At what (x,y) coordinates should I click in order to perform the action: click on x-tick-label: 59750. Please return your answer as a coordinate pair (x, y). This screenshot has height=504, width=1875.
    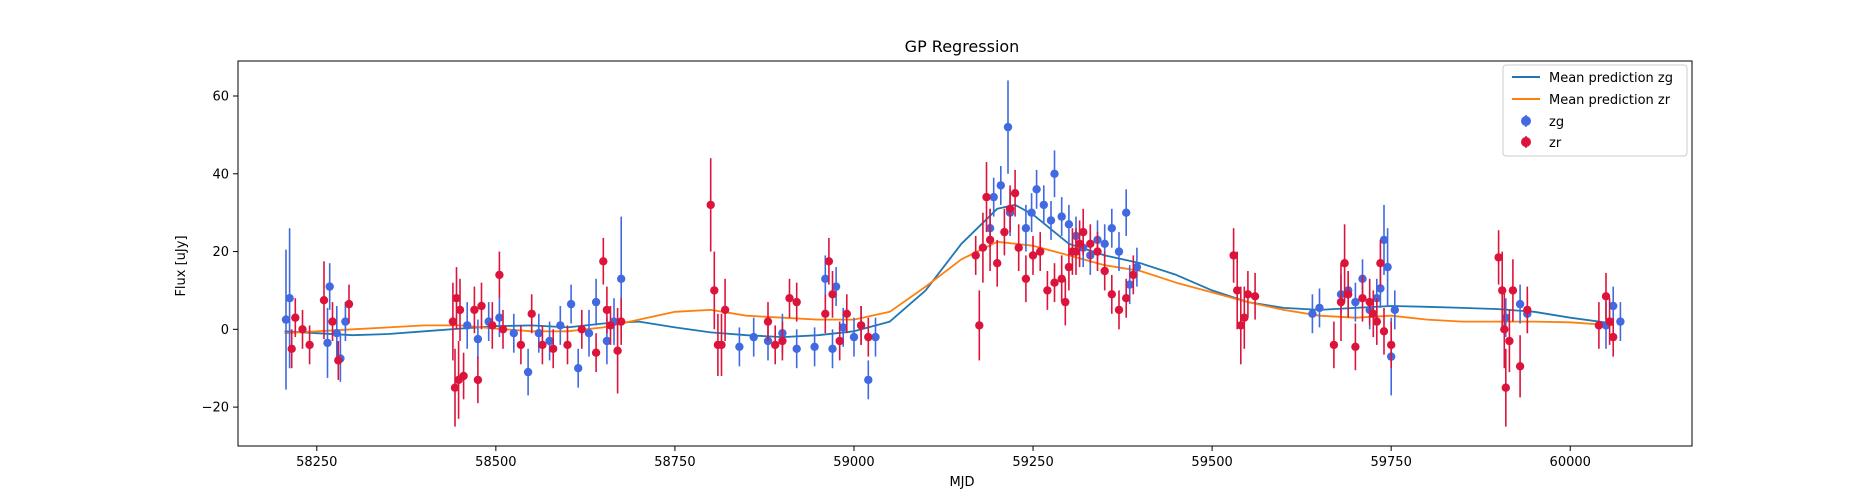
    Looking at the image, I should click on (1390, 462).